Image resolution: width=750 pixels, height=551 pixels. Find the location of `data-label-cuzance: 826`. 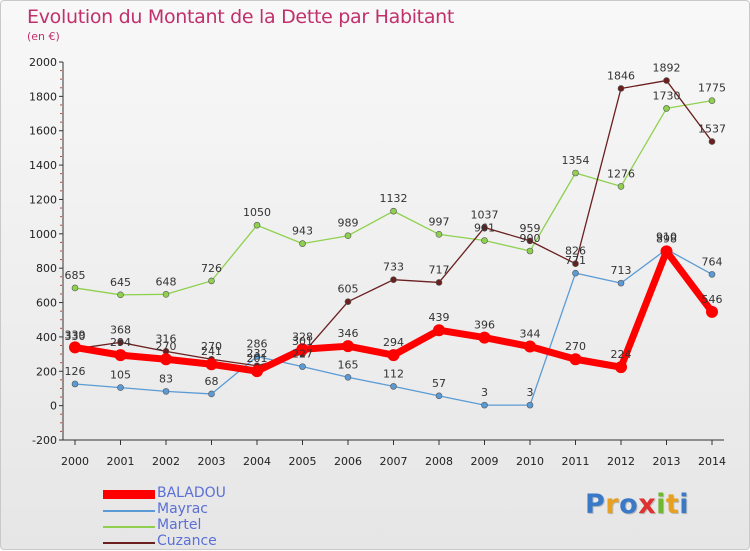

data-label-cuzance: 826 is located at coordinates (575, 251).